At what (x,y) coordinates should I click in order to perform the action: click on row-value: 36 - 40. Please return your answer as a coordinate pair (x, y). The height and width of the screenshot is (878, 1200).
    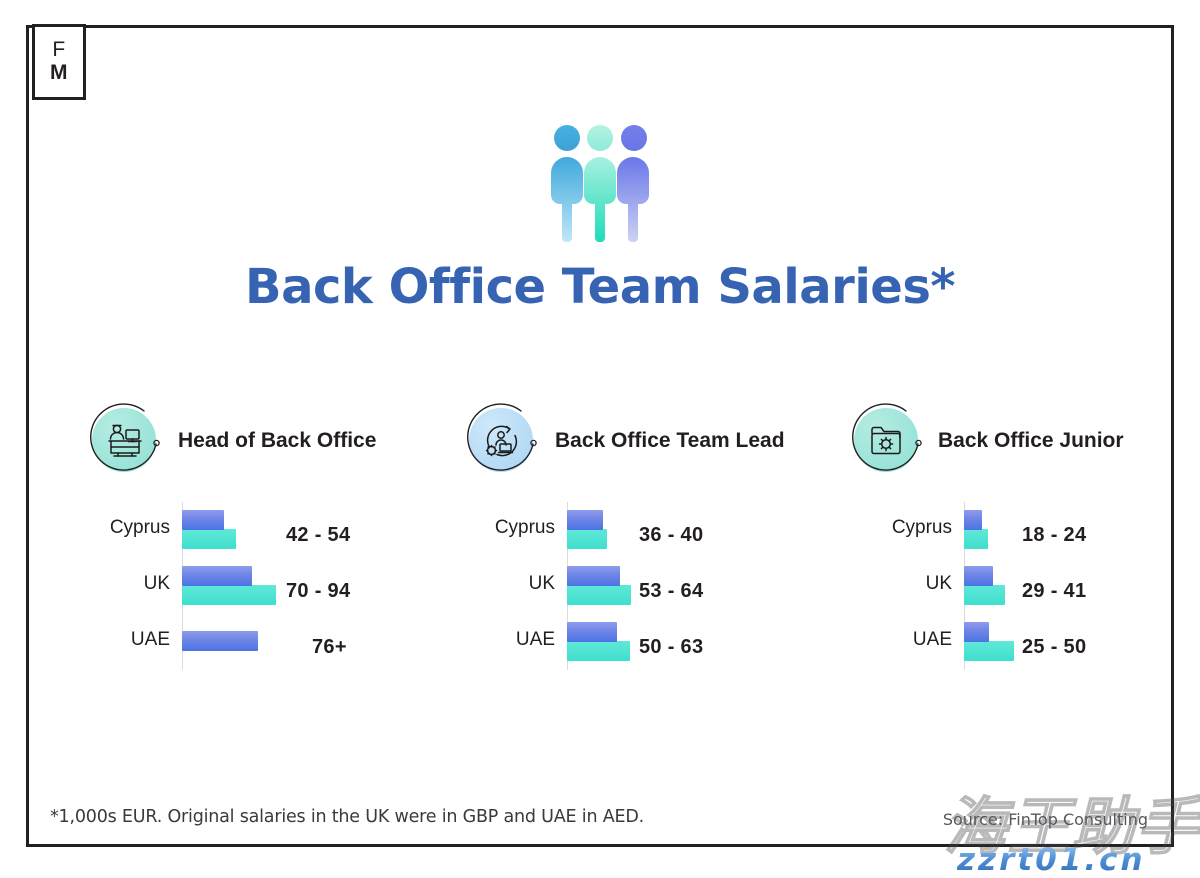
    Looking at the image, I should click on (671, 535).